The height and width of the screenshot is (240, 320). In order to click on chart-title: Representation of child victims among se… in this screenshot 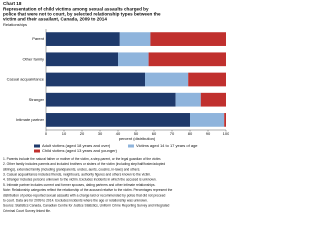, I will do `click(76, 9)`.